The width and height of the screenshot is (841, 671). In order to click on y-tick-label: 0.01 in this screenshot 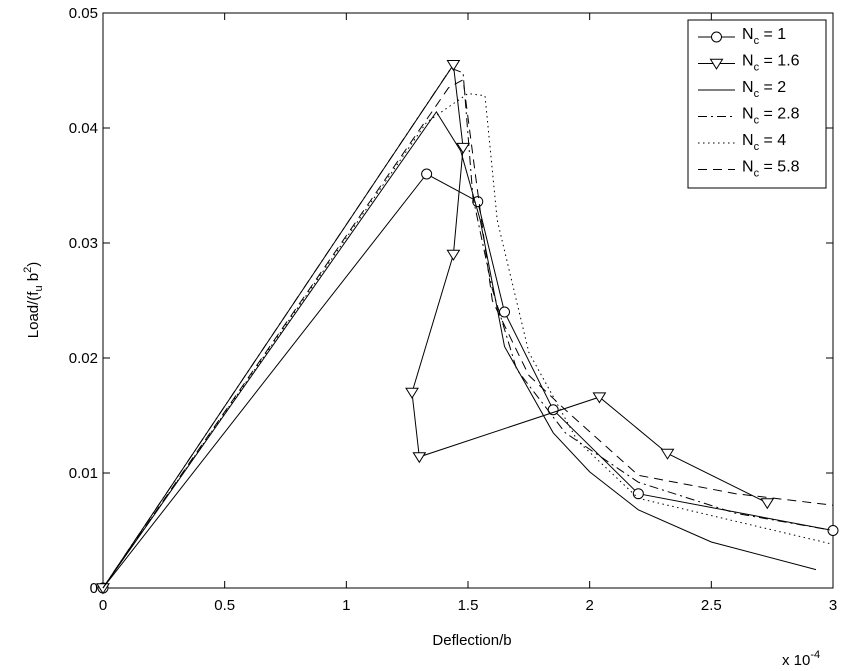, I will do `click(83, 473)`.